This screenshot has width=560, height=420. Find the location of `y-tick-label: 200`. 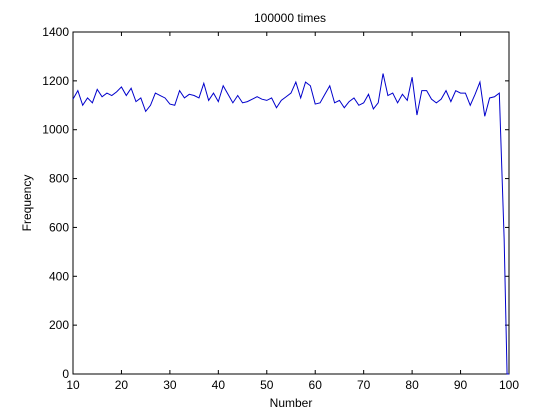

y-tick-label: 200 is located at coordinates (59, 325).